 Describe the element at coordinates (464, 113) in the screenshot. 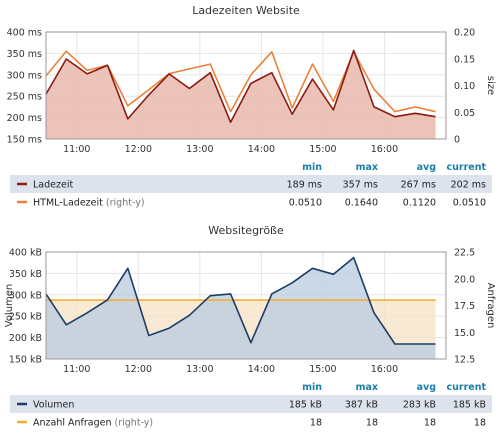

I see `y2tick-label: 0.05` at that location.